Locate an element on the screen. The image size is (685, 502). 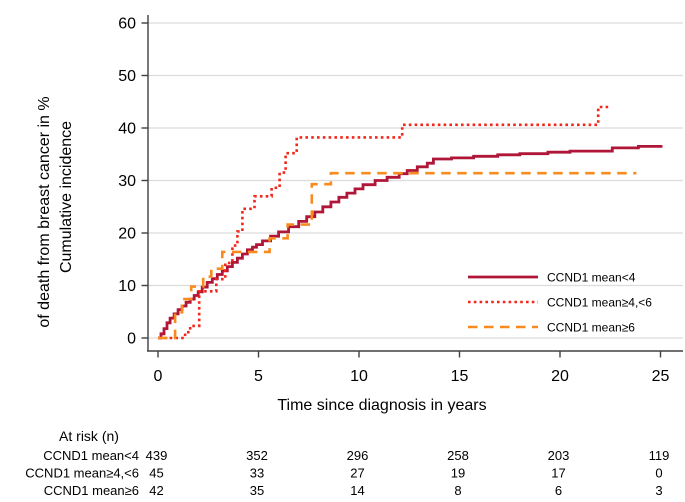
x-tick-label: 20 is located at coordinates (560, 376).